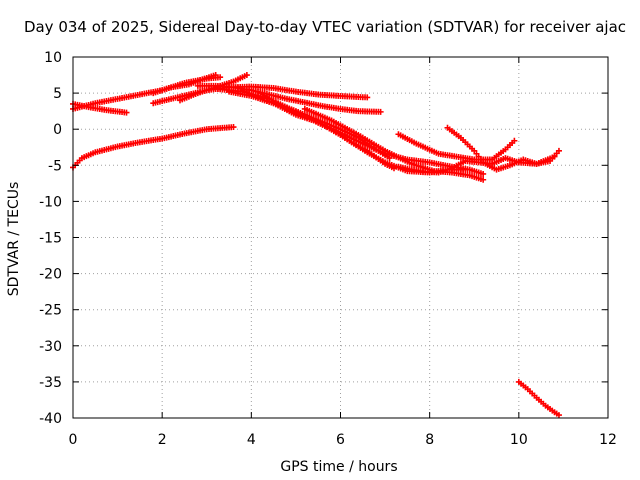 The height and width of the screenshot is (480, 640). I want to click on y-tick-label: -15, so click(50, 239).